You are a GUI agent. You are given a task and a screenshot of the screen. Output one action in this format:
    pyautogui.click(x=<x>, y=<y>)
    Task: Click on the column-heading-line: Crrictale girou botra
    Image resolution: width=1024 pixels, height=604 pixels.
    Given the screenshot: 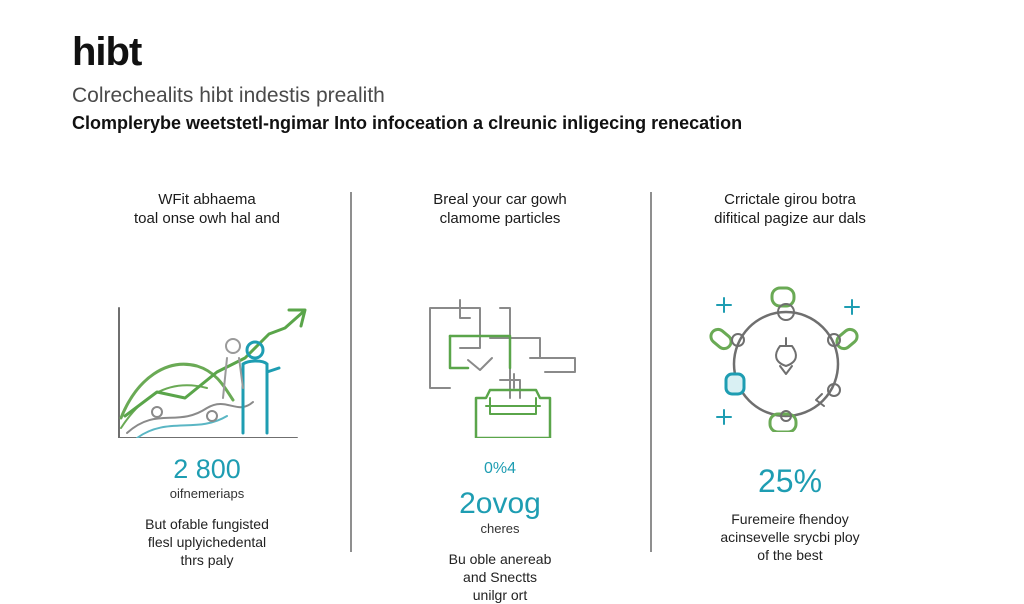 What is the action you would take?
    pyautogui.click(x=790, y=199)
    